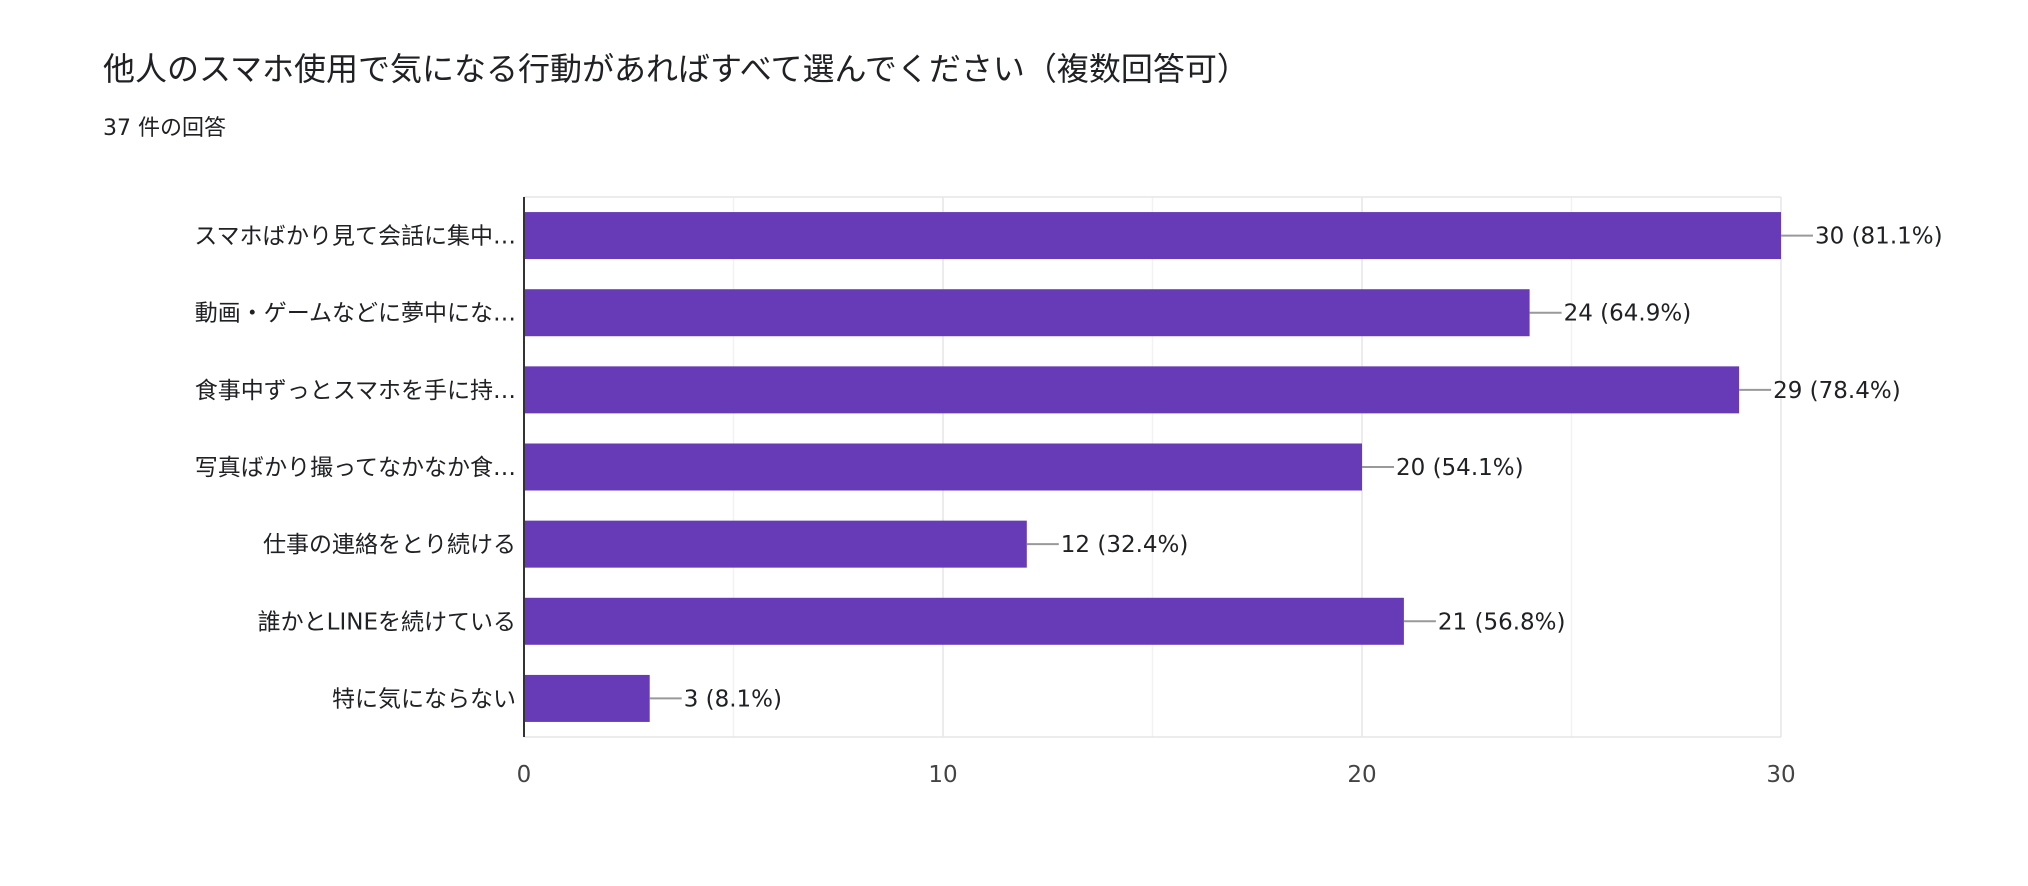 The height and width of the screenshot is (886, 2028). I want to click on x-tick-label: 20, so click(1361, 775).